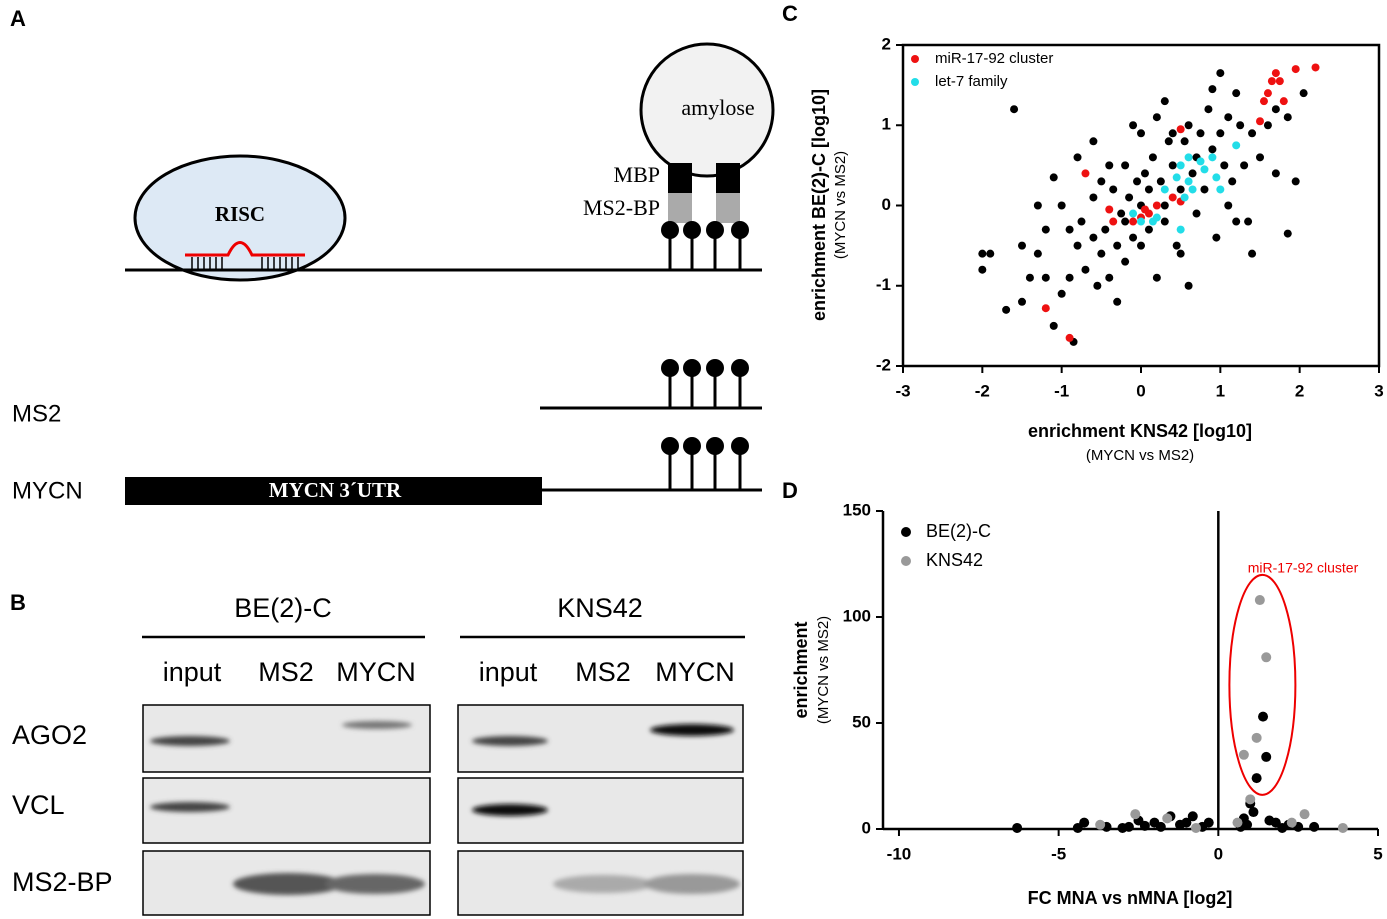 This screenshot has height=919, width=1387. What do you see at coordinates (1220, 390) in the screenshot?
I see `x-tick-label: 1` at bounding box center [1220, 390].